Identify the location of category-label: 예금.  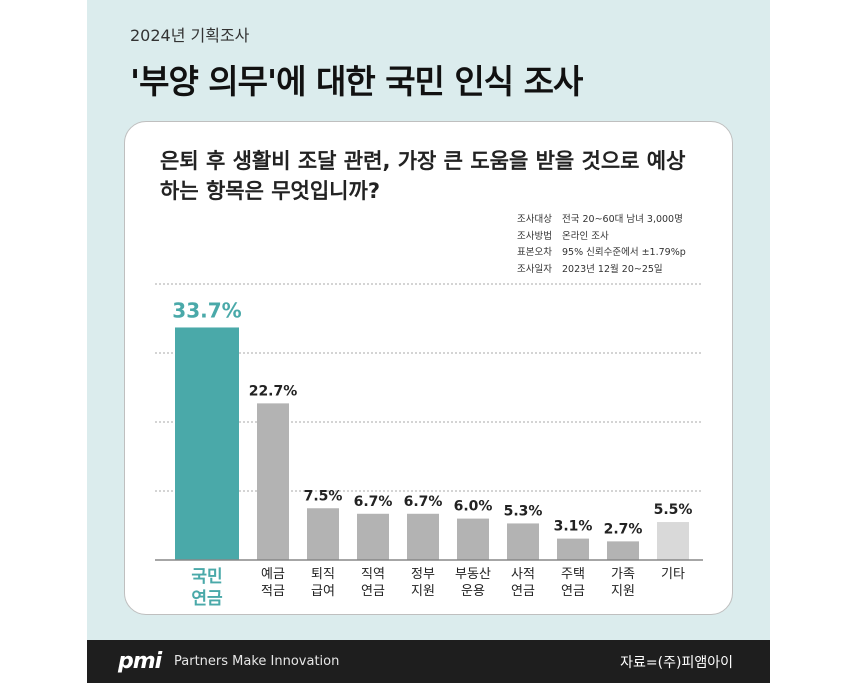
(273, 574).